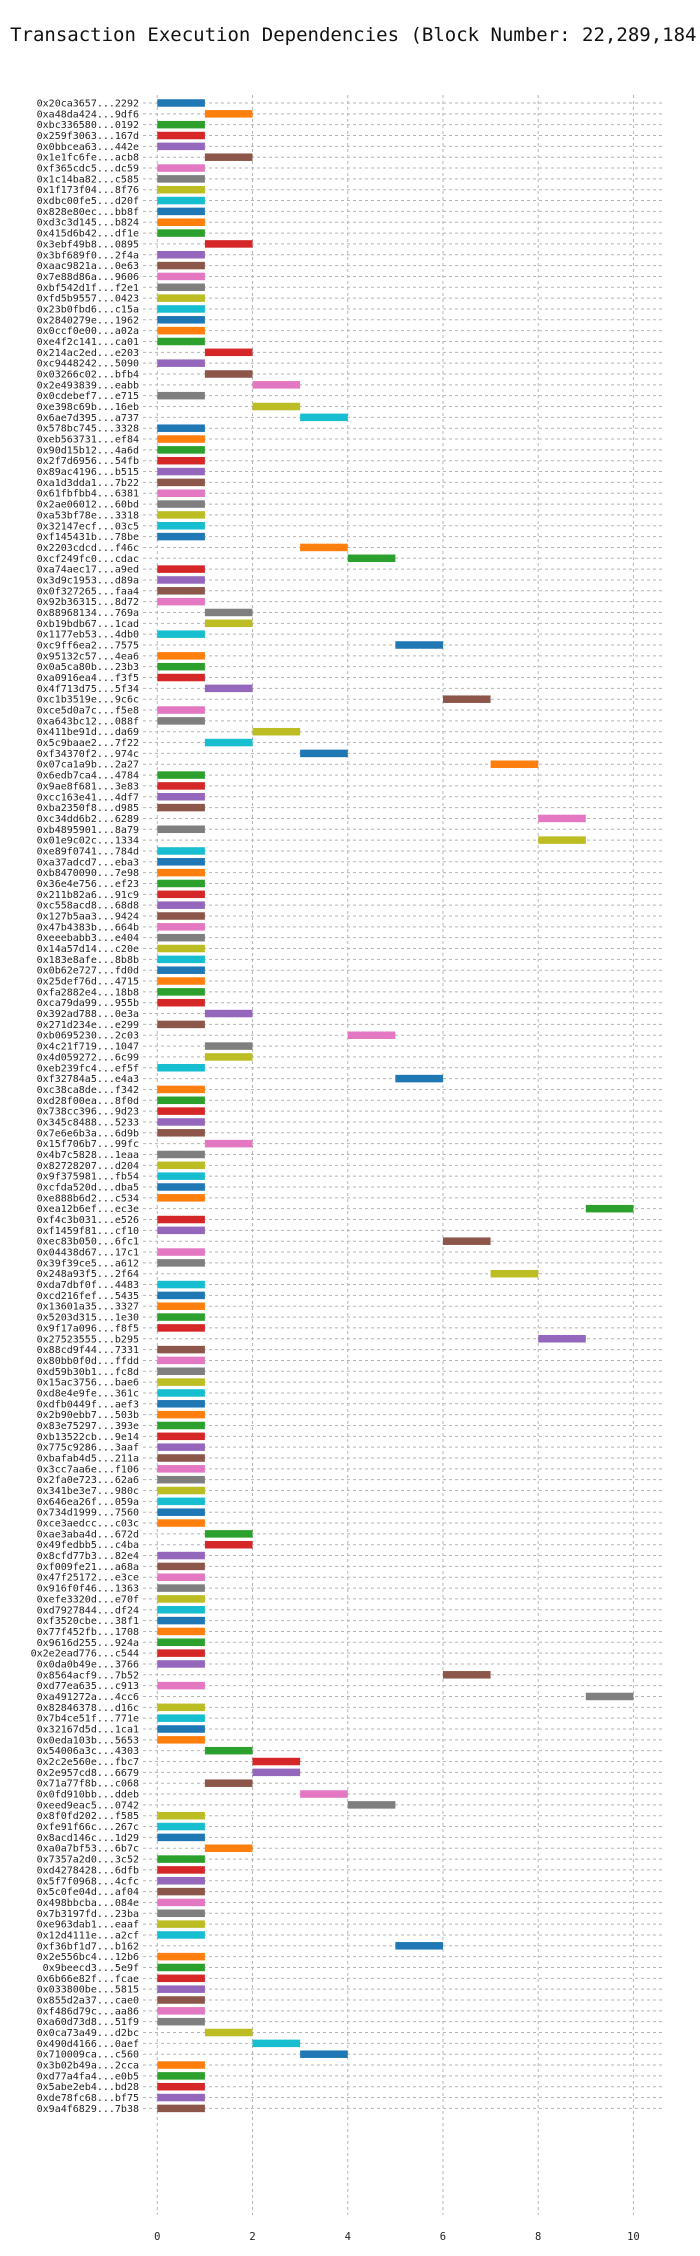  I want to click on y-tick-label: 0xc9ff6ea2...7575, so click(88, 646).